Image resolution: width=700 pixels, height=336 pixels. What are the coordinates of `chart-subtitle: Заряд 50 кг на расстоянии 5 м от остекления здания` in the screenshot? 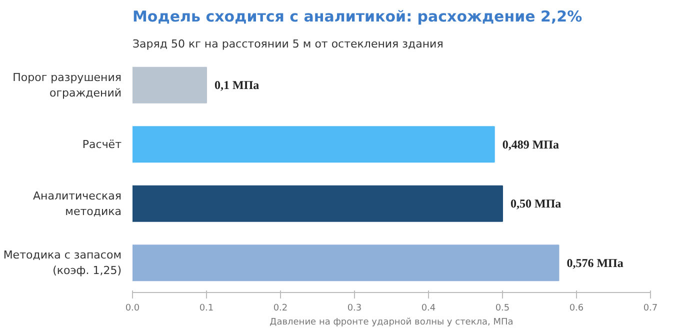 It's located at (288, 44).